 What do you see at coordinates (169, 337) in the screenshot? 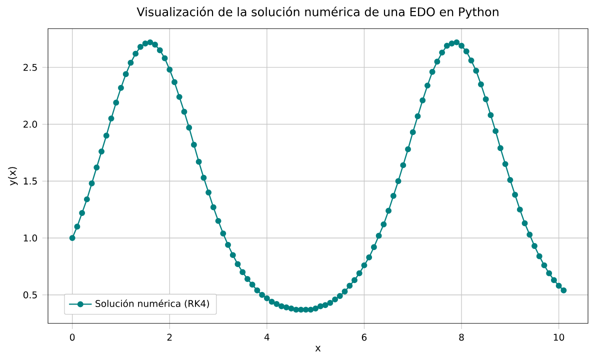
I see `x-tick-label: 2` at bounding box center [169, 337].